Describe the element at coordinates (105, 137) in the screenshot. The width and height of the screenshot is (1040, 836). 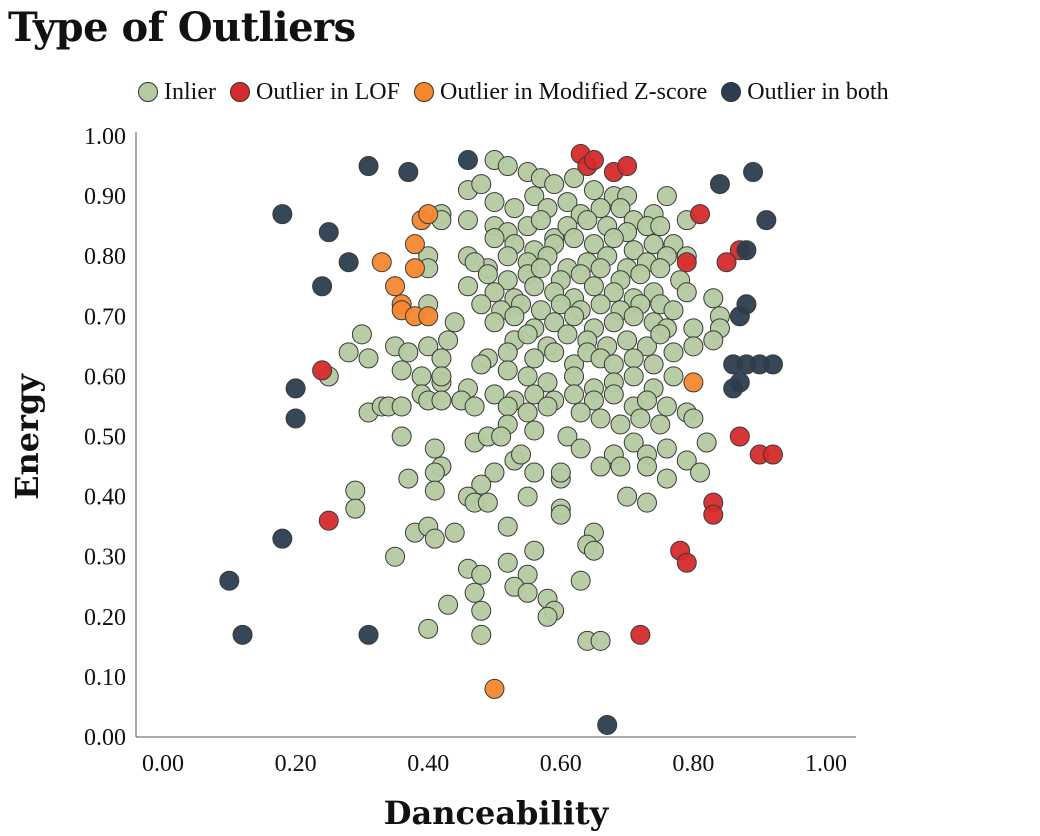
I see `y-tick-label: 1.00` at that location.